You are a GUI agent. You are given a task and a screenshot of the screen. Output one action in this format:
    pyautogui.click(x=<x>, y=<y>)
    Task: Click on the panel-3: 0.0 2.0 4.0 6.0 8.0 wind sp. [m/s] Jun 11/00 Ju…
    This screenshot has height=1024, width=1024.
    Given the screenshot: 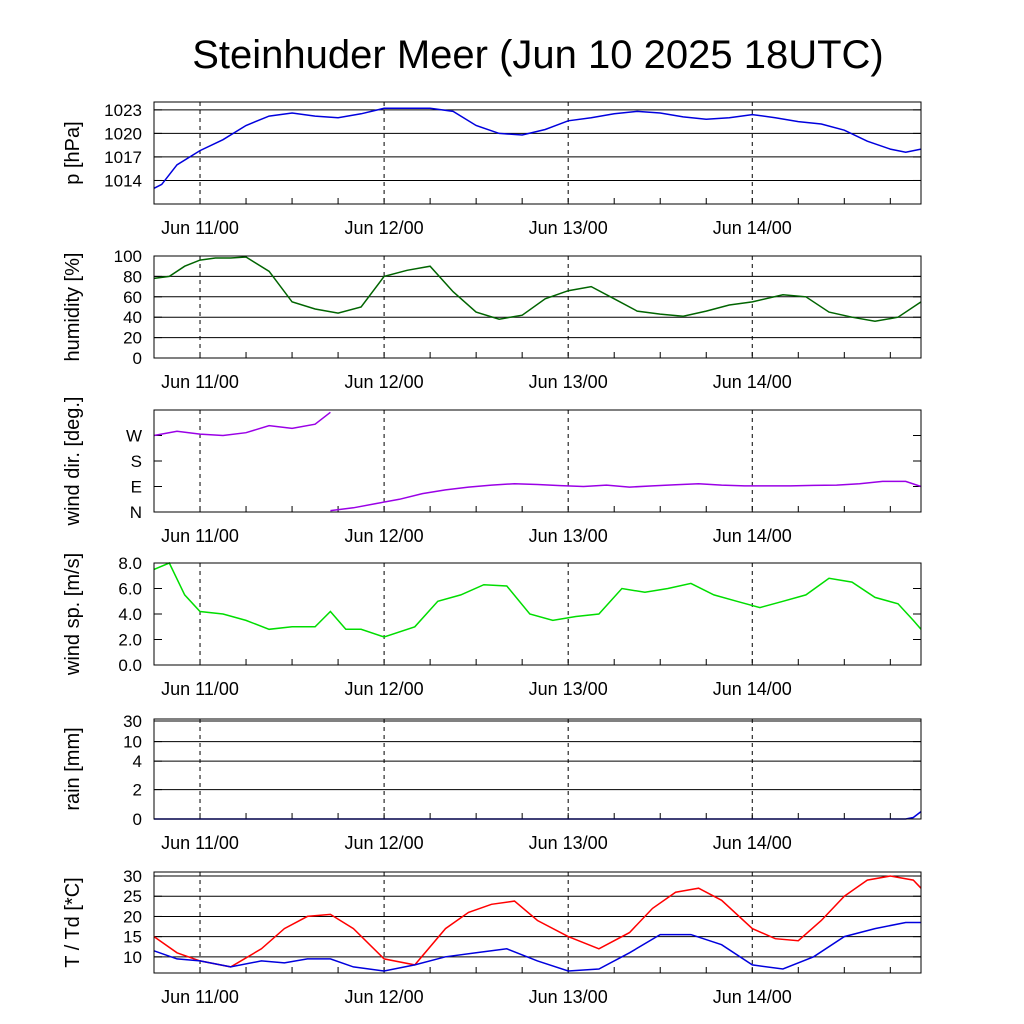 What is the action you would take?
    pyautogui.click(x=492, y=626)
    